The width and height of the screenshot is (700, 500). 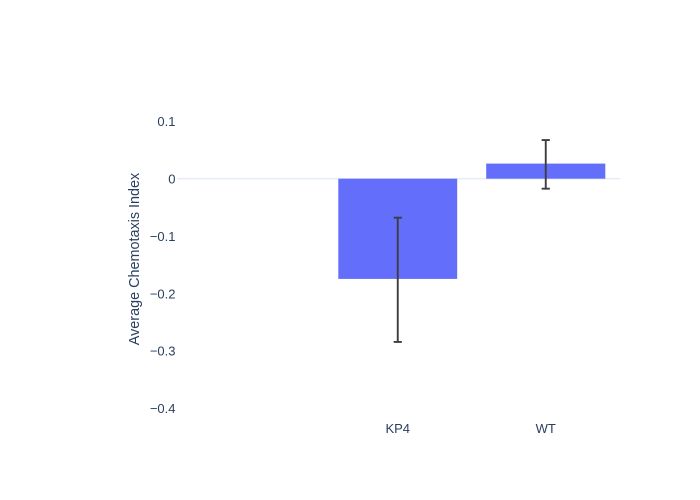 I want to click on svg-text: −0.1, so click(x=163, y=236).